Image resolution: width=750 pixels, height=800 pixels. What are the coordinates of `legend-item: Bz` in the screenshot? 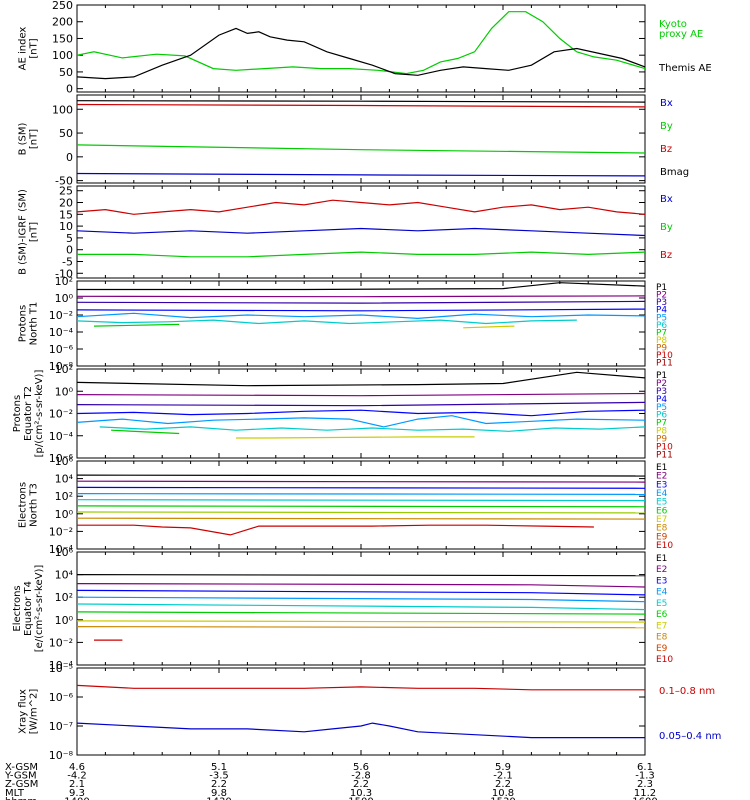 It's located at (666, 255).